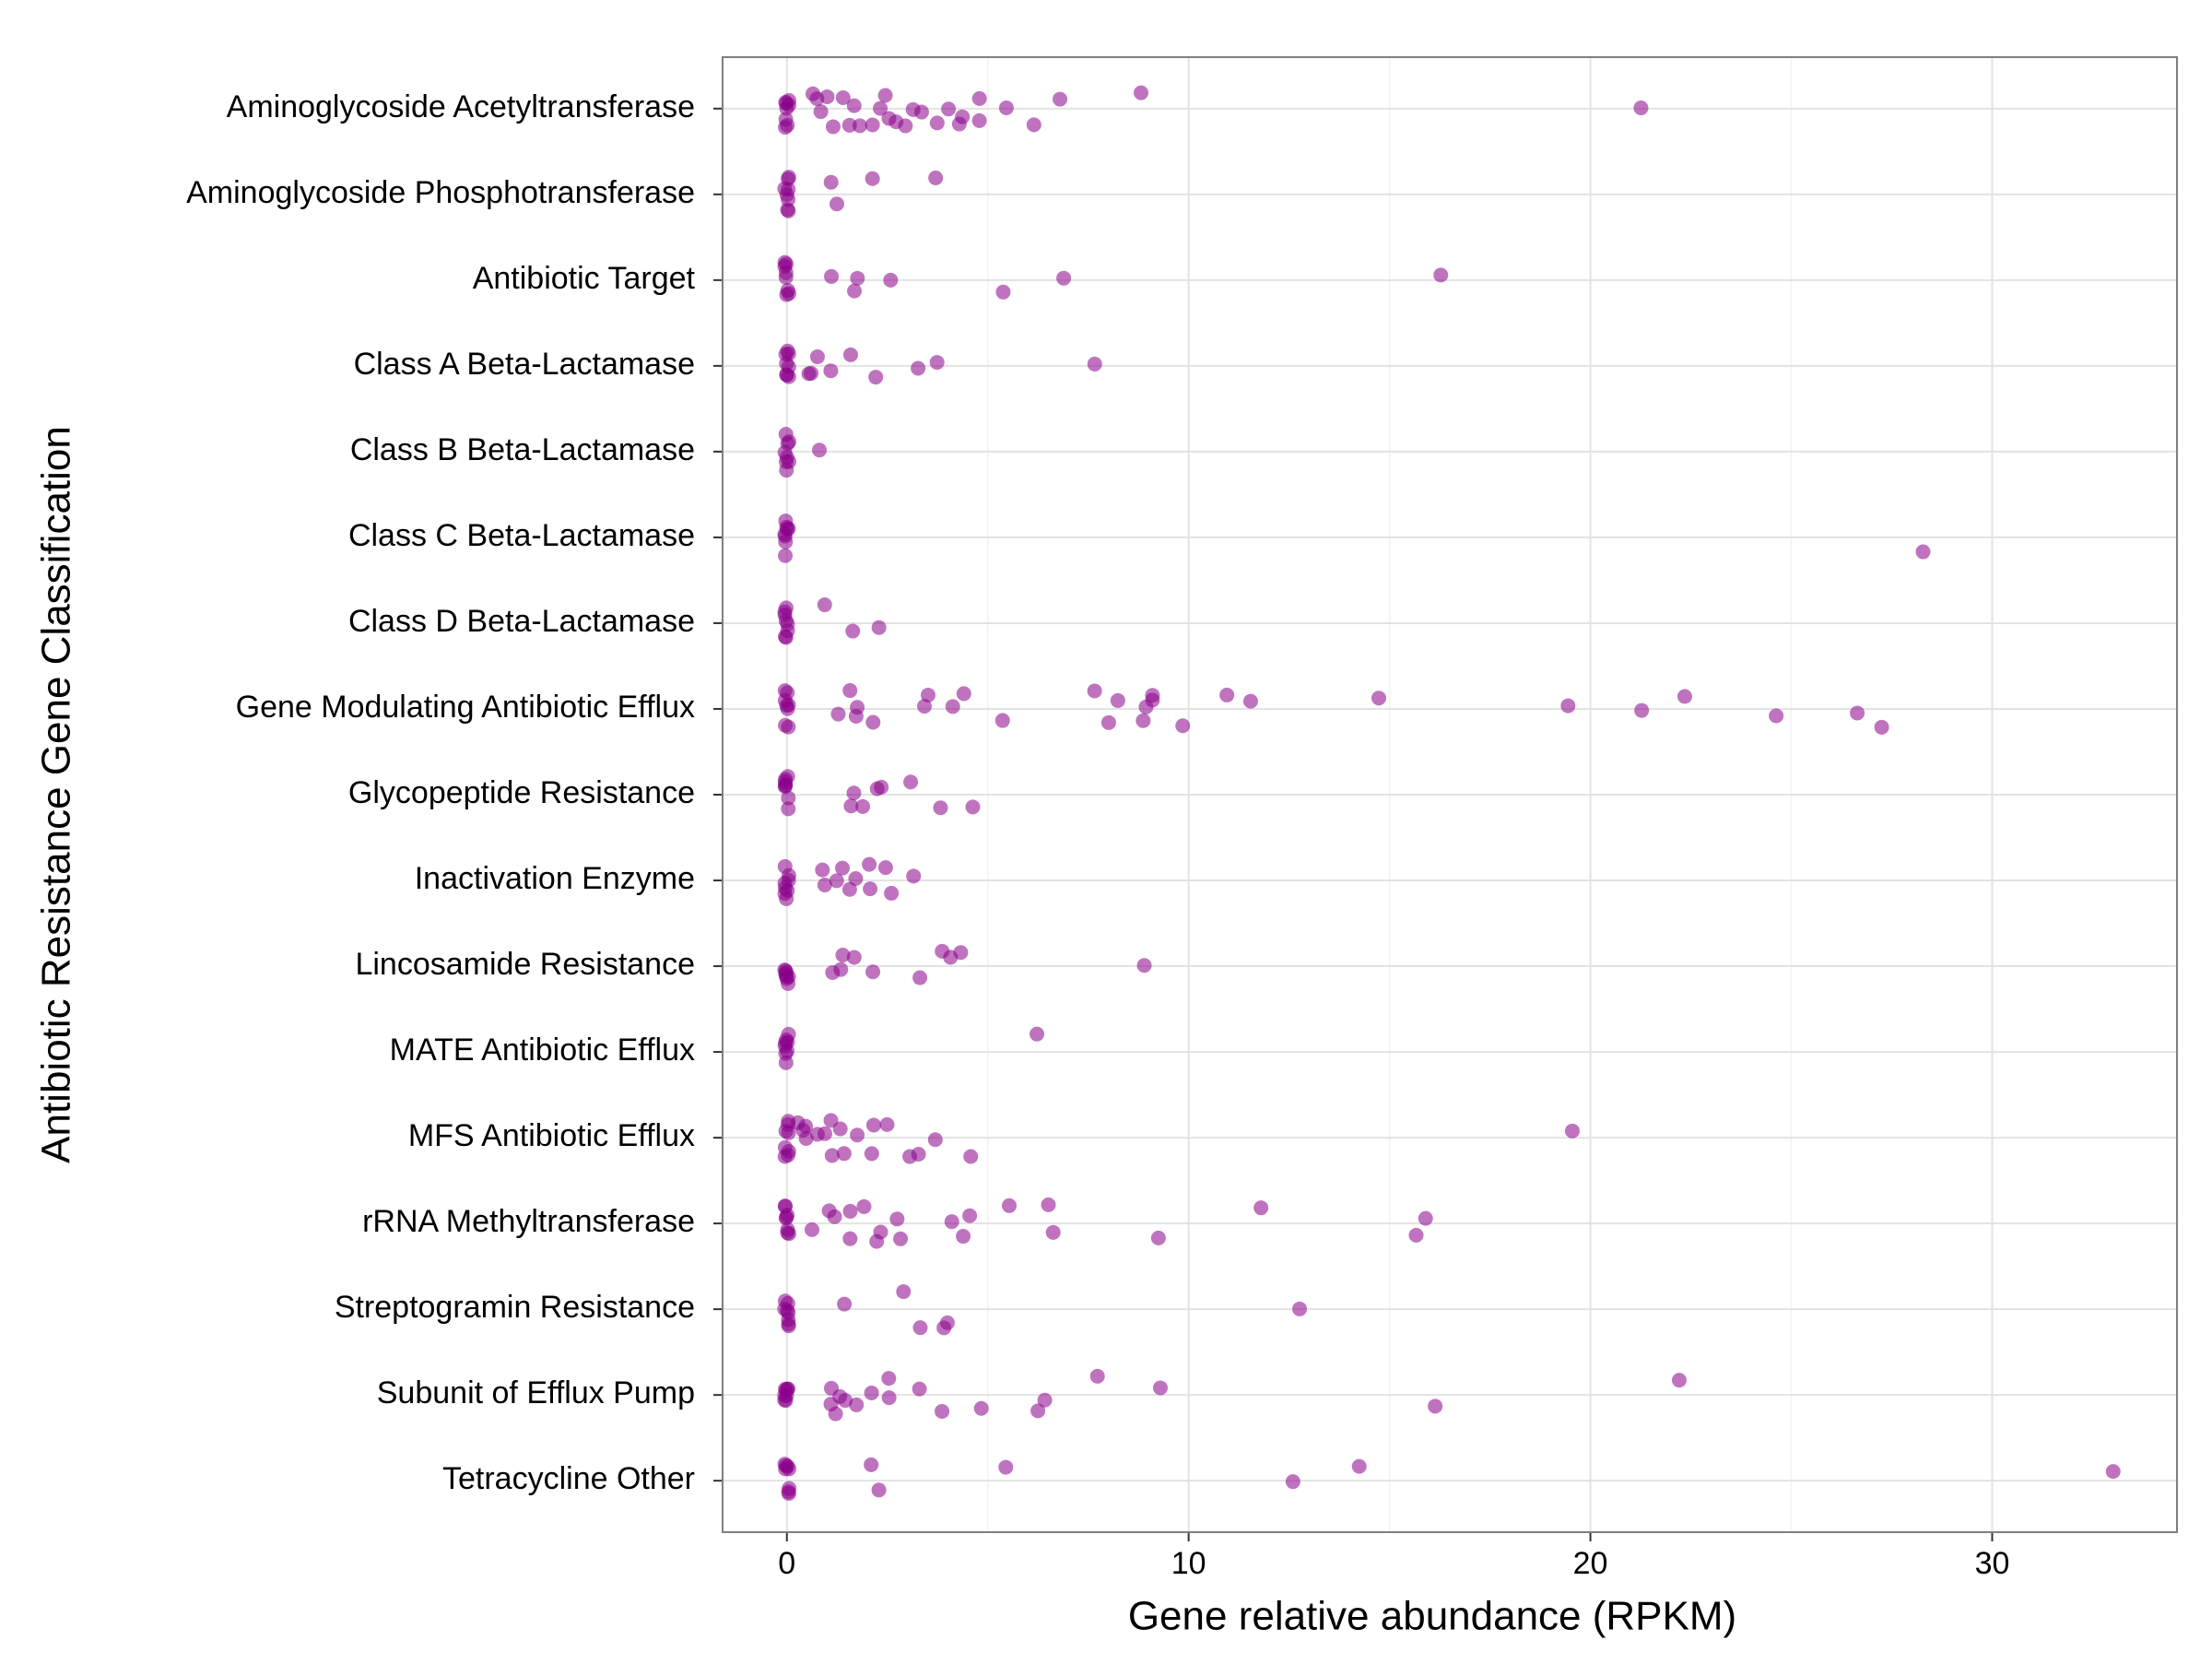 This screenshot has height=1664, width=2212. I want to click on y-tick-label: rRNA Methyltransferase, so click(528, 1221).